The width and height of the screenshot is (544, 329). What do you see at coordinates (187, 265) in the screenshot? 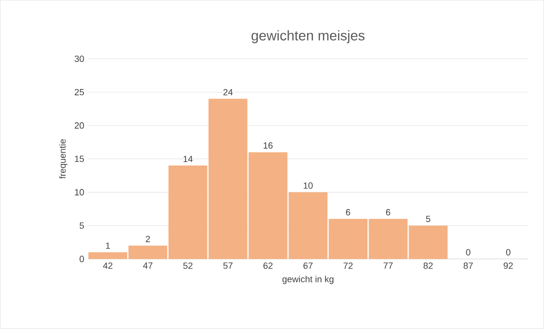
I see `x-tick-label: 52` at bounding box center [187, 265].